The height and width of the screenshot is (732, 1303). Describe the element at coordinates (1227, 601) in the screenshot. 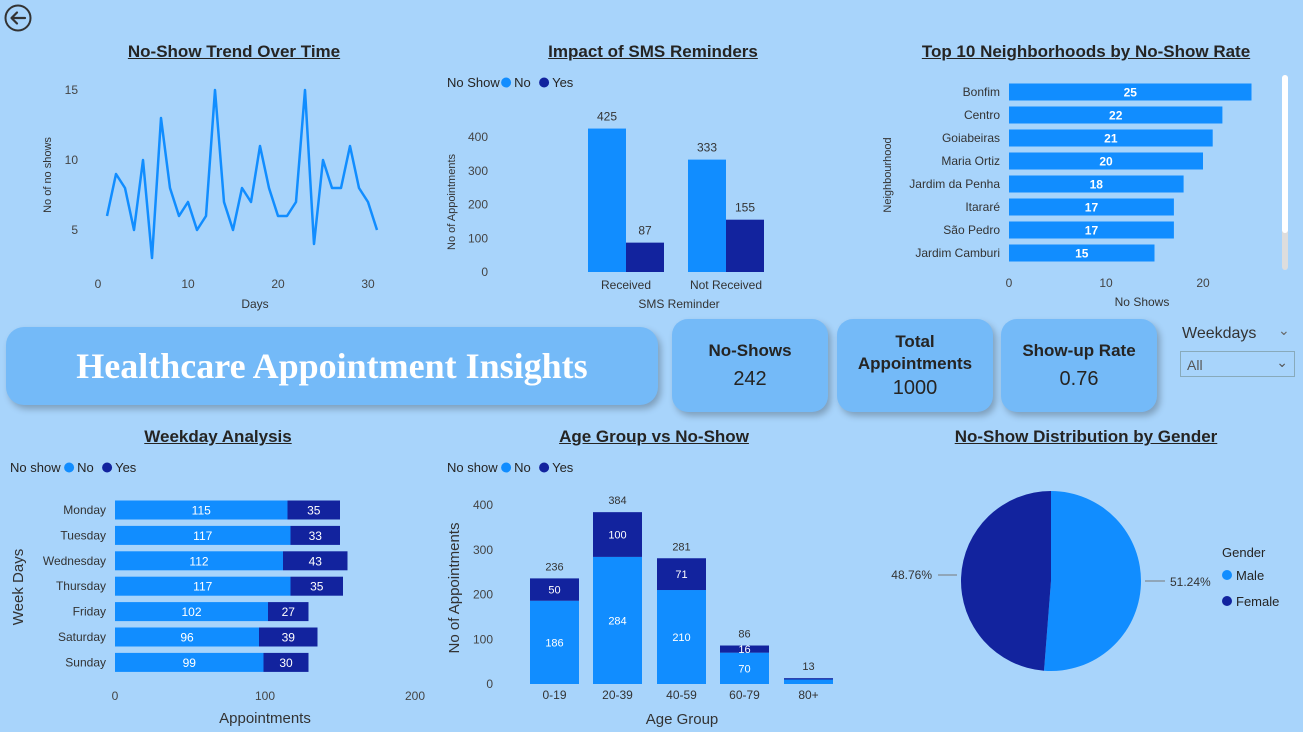

I see `legend-marker-female` at that location.